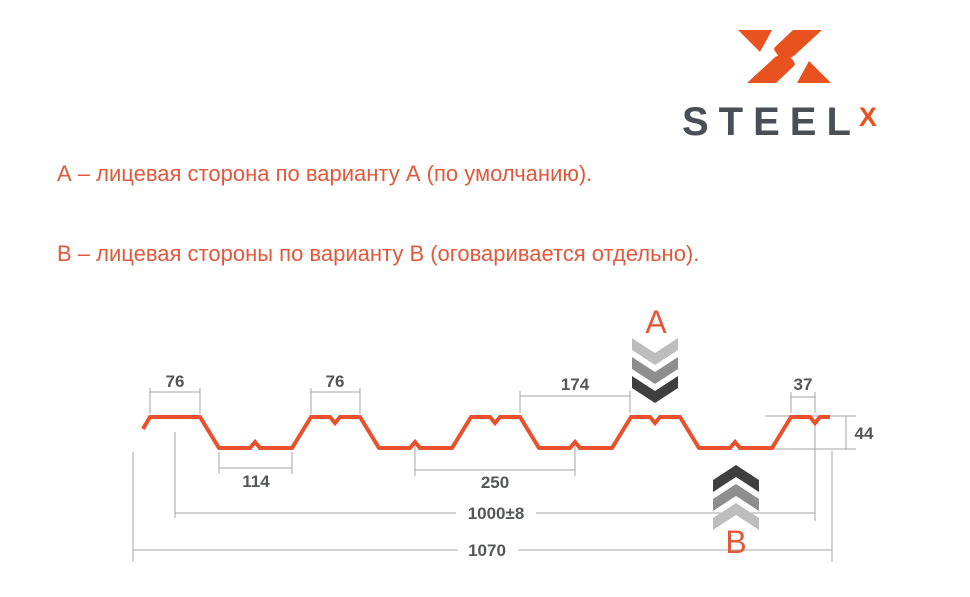 The height and width of the screenshot is (597, 970). I want to click on variant-a-marker: A, so click(655, 353).